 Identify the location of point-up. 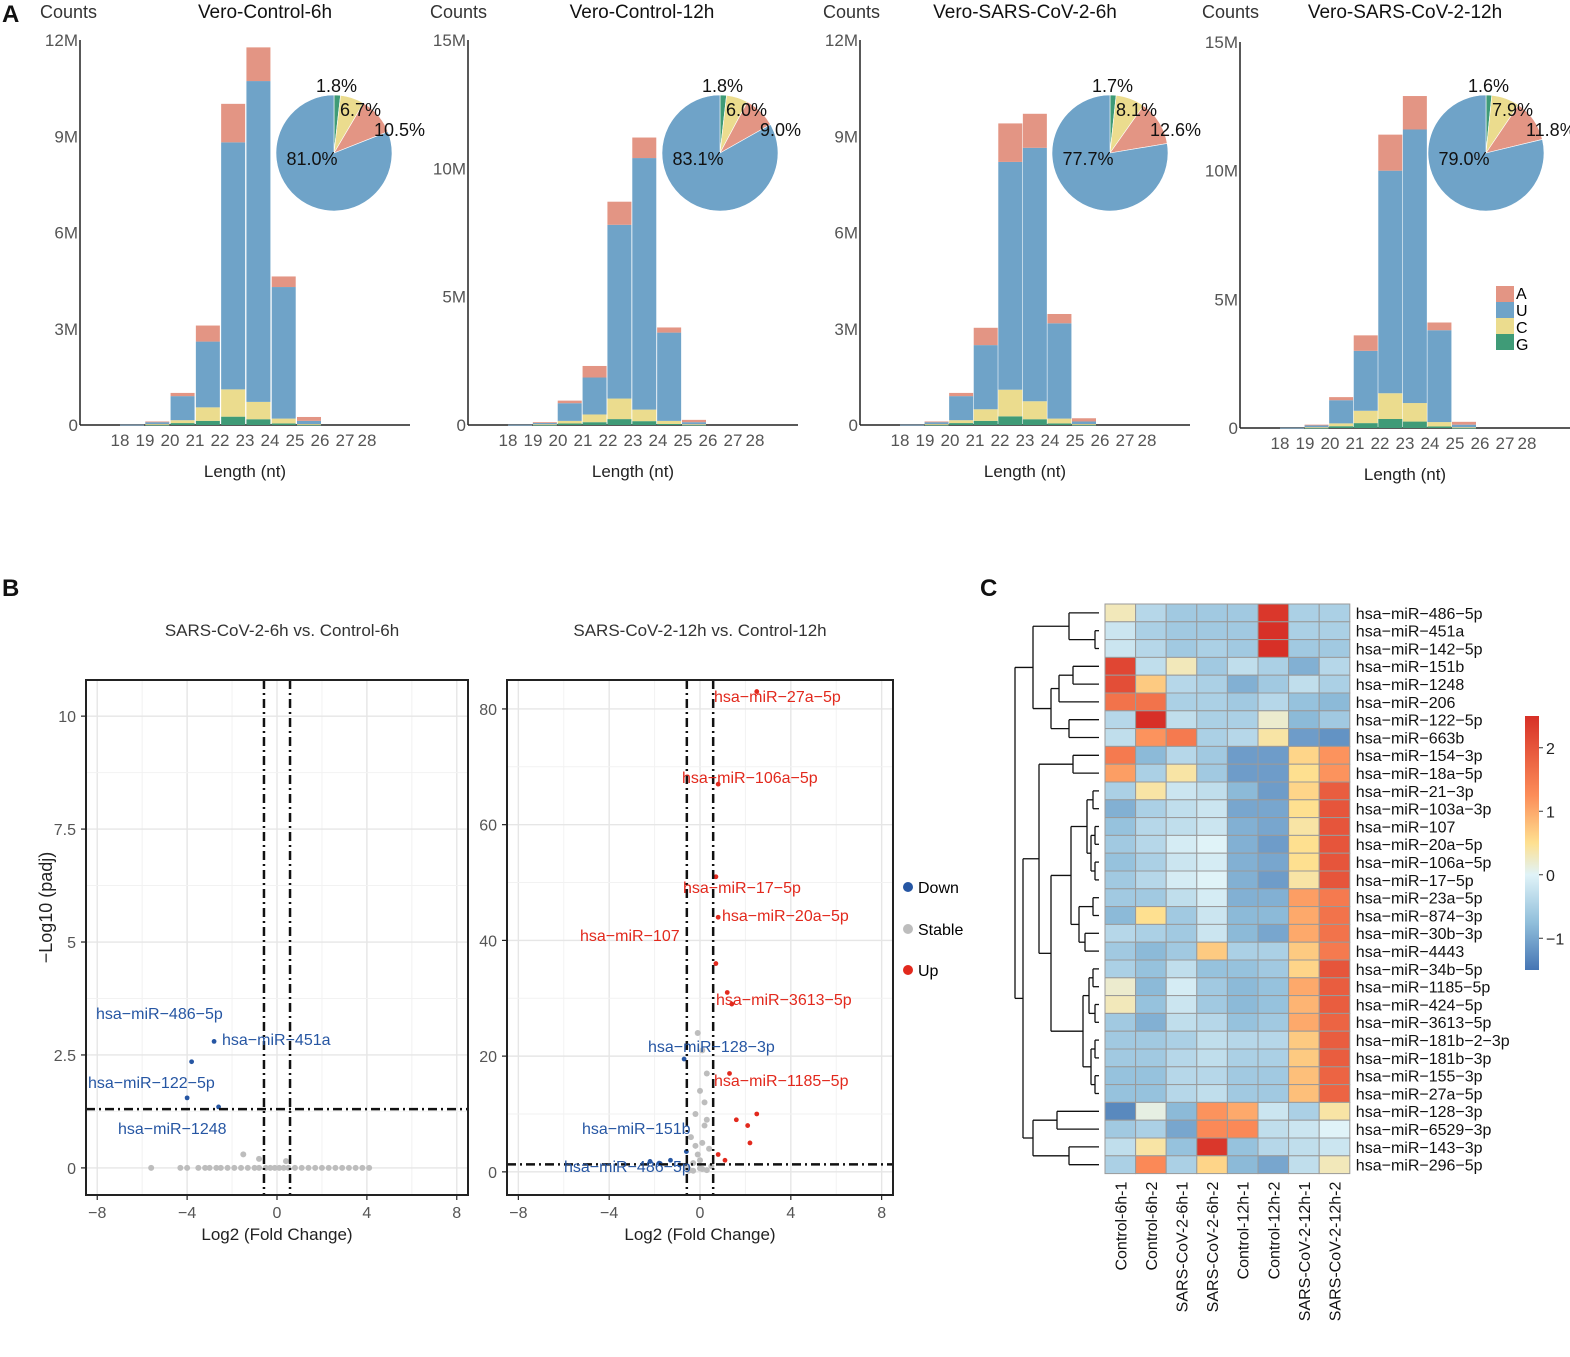
(748, 1125).